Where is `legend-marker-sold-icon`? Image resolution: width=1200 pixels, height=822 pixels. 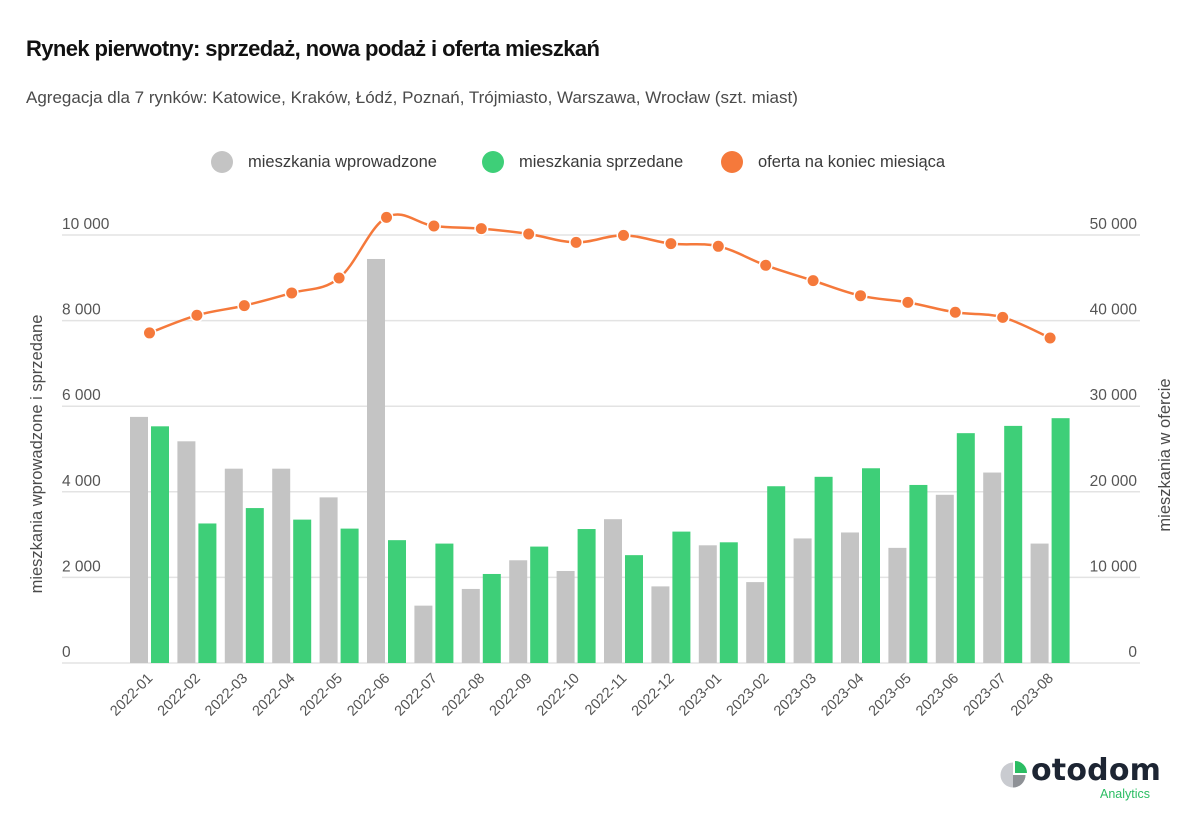
legend-marker-sold-icon is located at coordinates (493, 162).